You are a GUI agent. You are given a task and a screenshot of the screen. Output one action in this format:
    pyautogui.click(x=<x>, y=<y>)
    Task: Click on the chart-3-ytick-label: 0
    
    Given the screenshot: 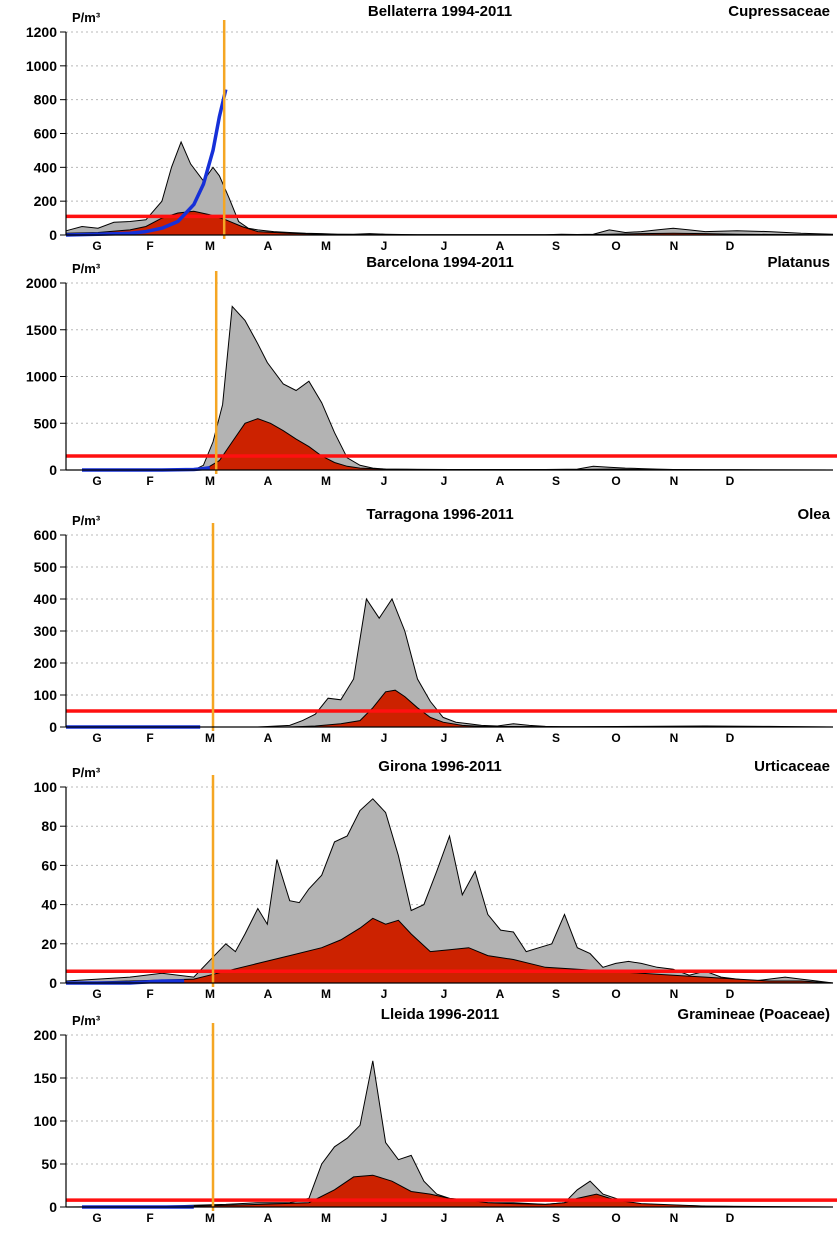 What is the action you would take?
    pyautogui.click(x=53, y=727)
    